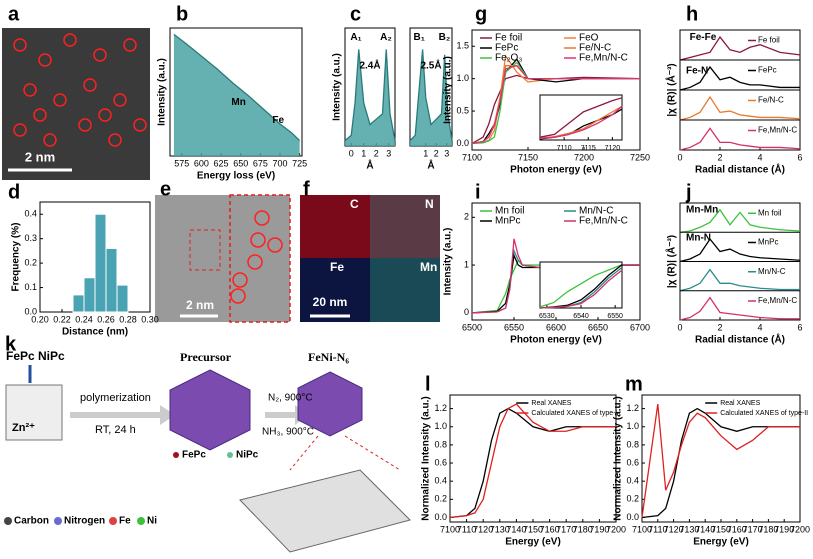 The width and height of the screenshot is (813, 559). I want to click on x-tick-label: 3, so click(446, 153).